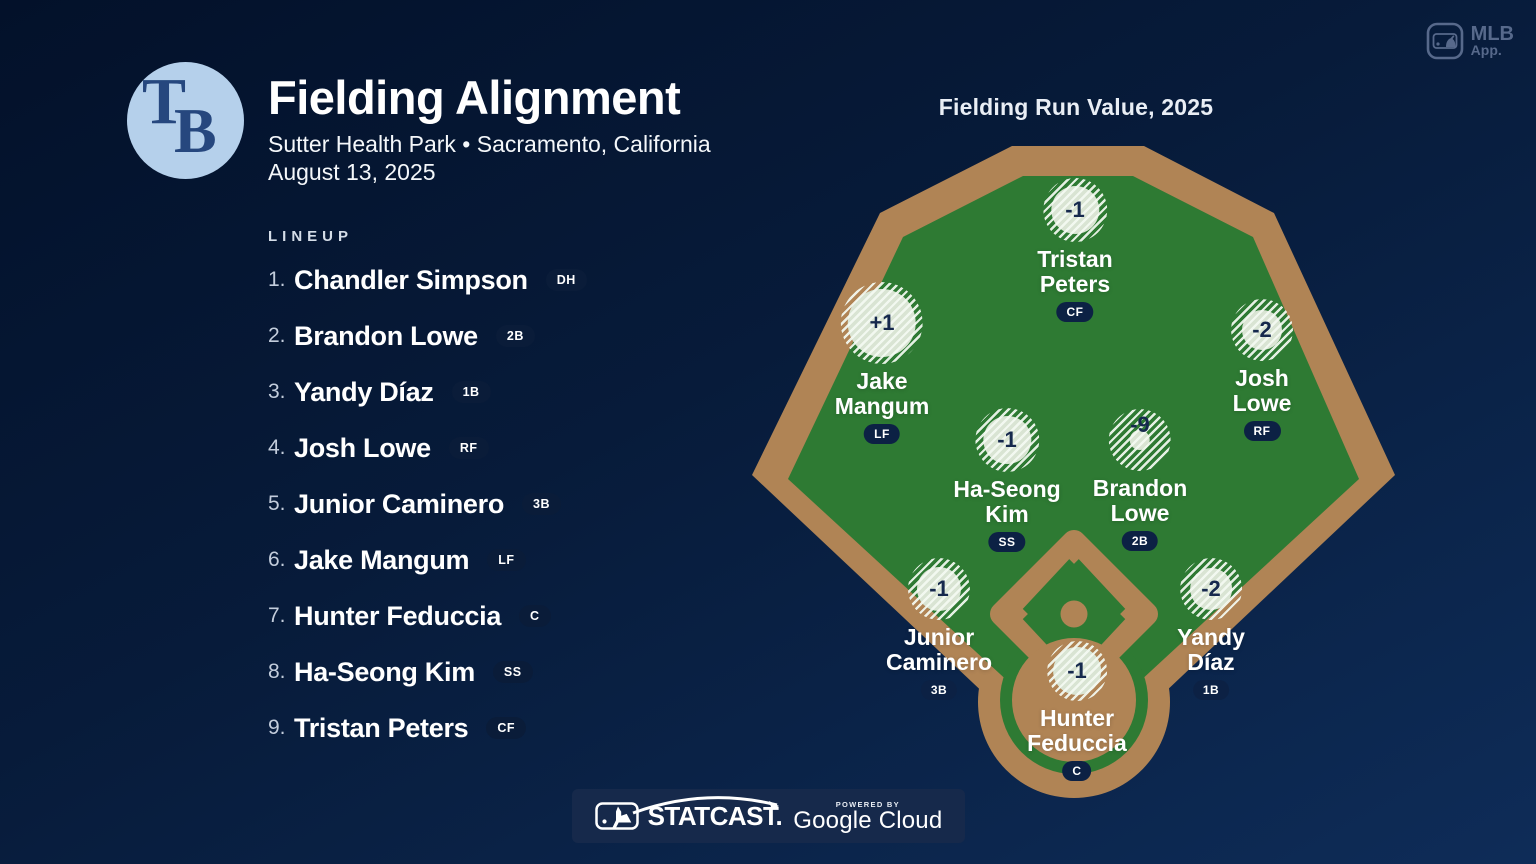 Image resolution: width=1536 pixels, height=864 pixels. What do you see at coordinates (384, 671) in the screenshot?
I see `lineup-player-name: Ha-Seong Kim` at bounding box center [384, 671].